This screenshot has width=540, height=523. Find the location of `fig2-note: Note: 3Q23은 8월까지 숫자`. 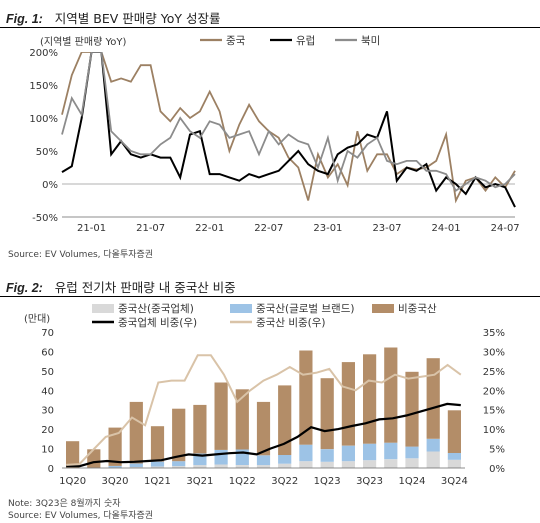

fig2-note: Note: 3Q23은 8월까지 숫자 is located at coordinates (64, 504).